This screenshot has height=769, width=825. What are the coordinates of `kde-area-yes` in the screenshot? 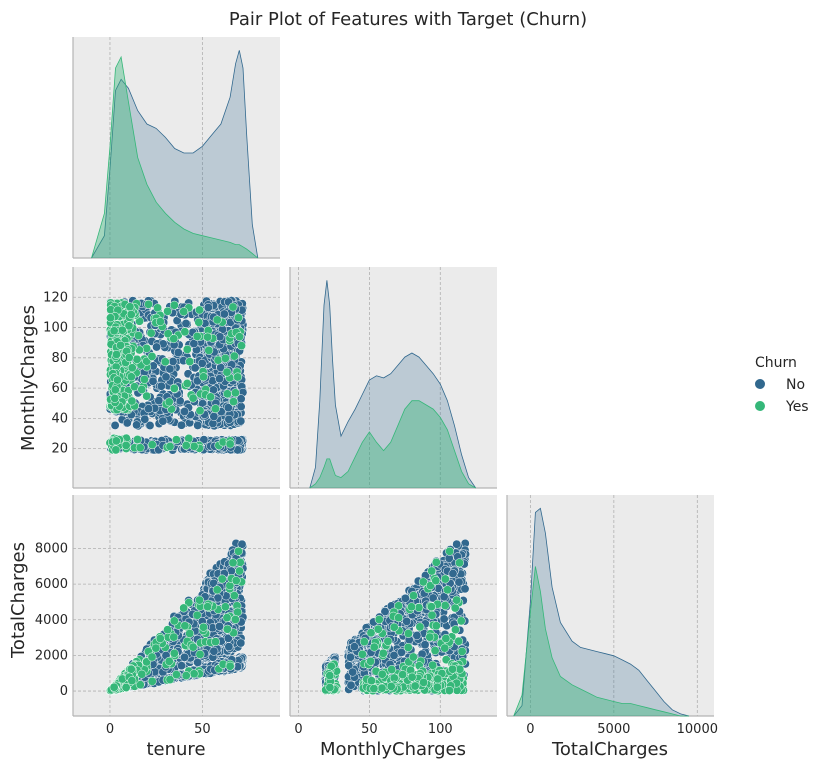 It's located at (174, 157).